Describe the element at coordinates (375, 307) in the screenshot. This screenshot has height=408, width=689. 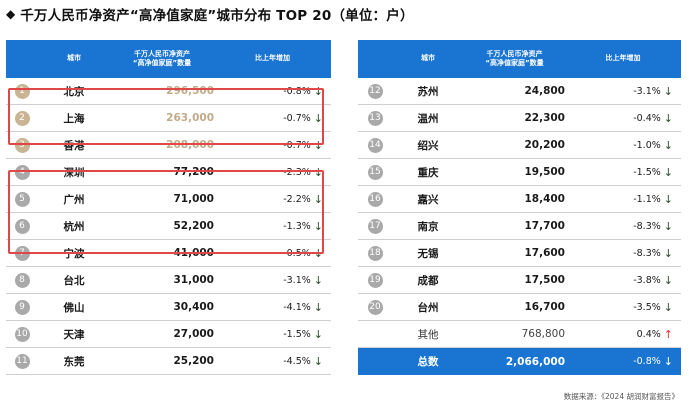
I see `rank-cell: 20` at that location.